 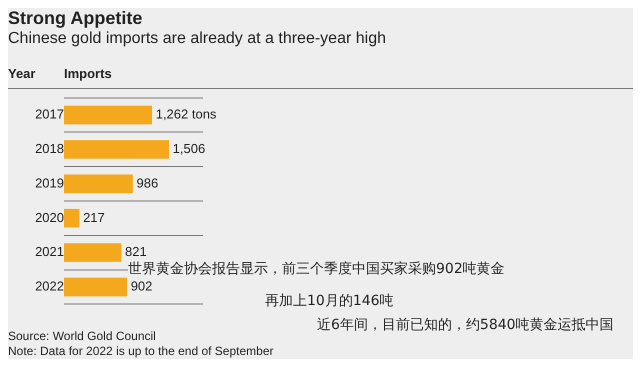 I want to click on chart-subtitle: Chinese gold imports are already at a three-year high, so click(x=197, y=39).